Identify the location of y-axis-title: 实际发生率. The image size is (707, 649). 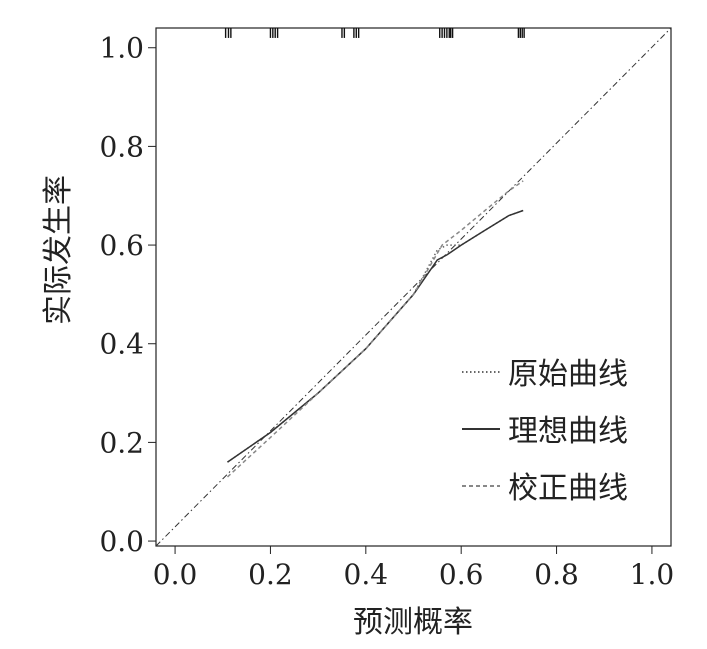
(58, 250).